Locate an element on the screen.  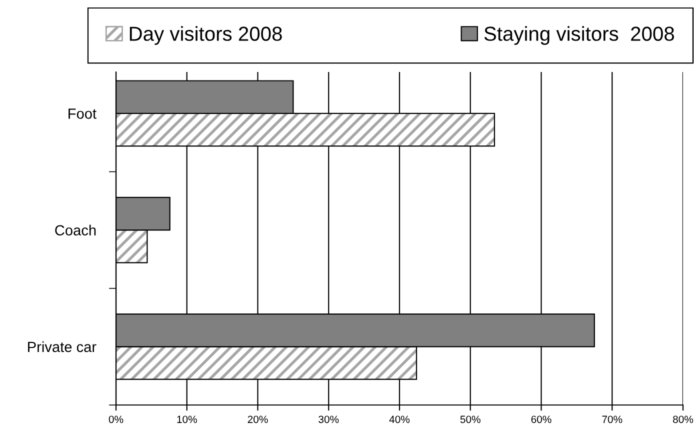
x-tick-label: 20% is located at coordinates (258, 420).